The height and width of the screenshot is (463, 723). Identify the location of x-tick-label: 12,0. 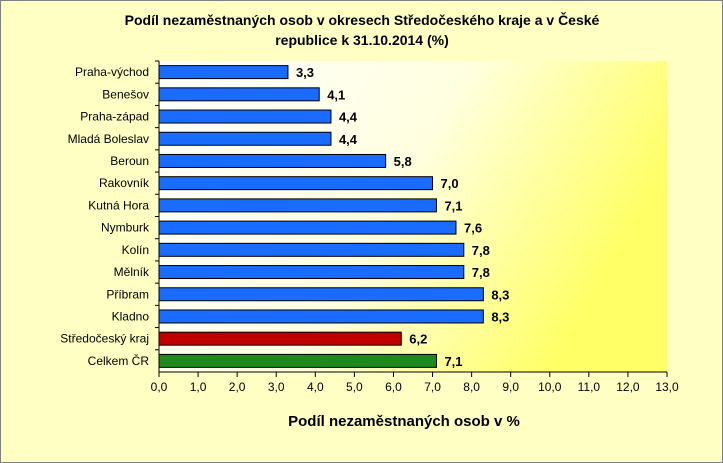
(628, 387).